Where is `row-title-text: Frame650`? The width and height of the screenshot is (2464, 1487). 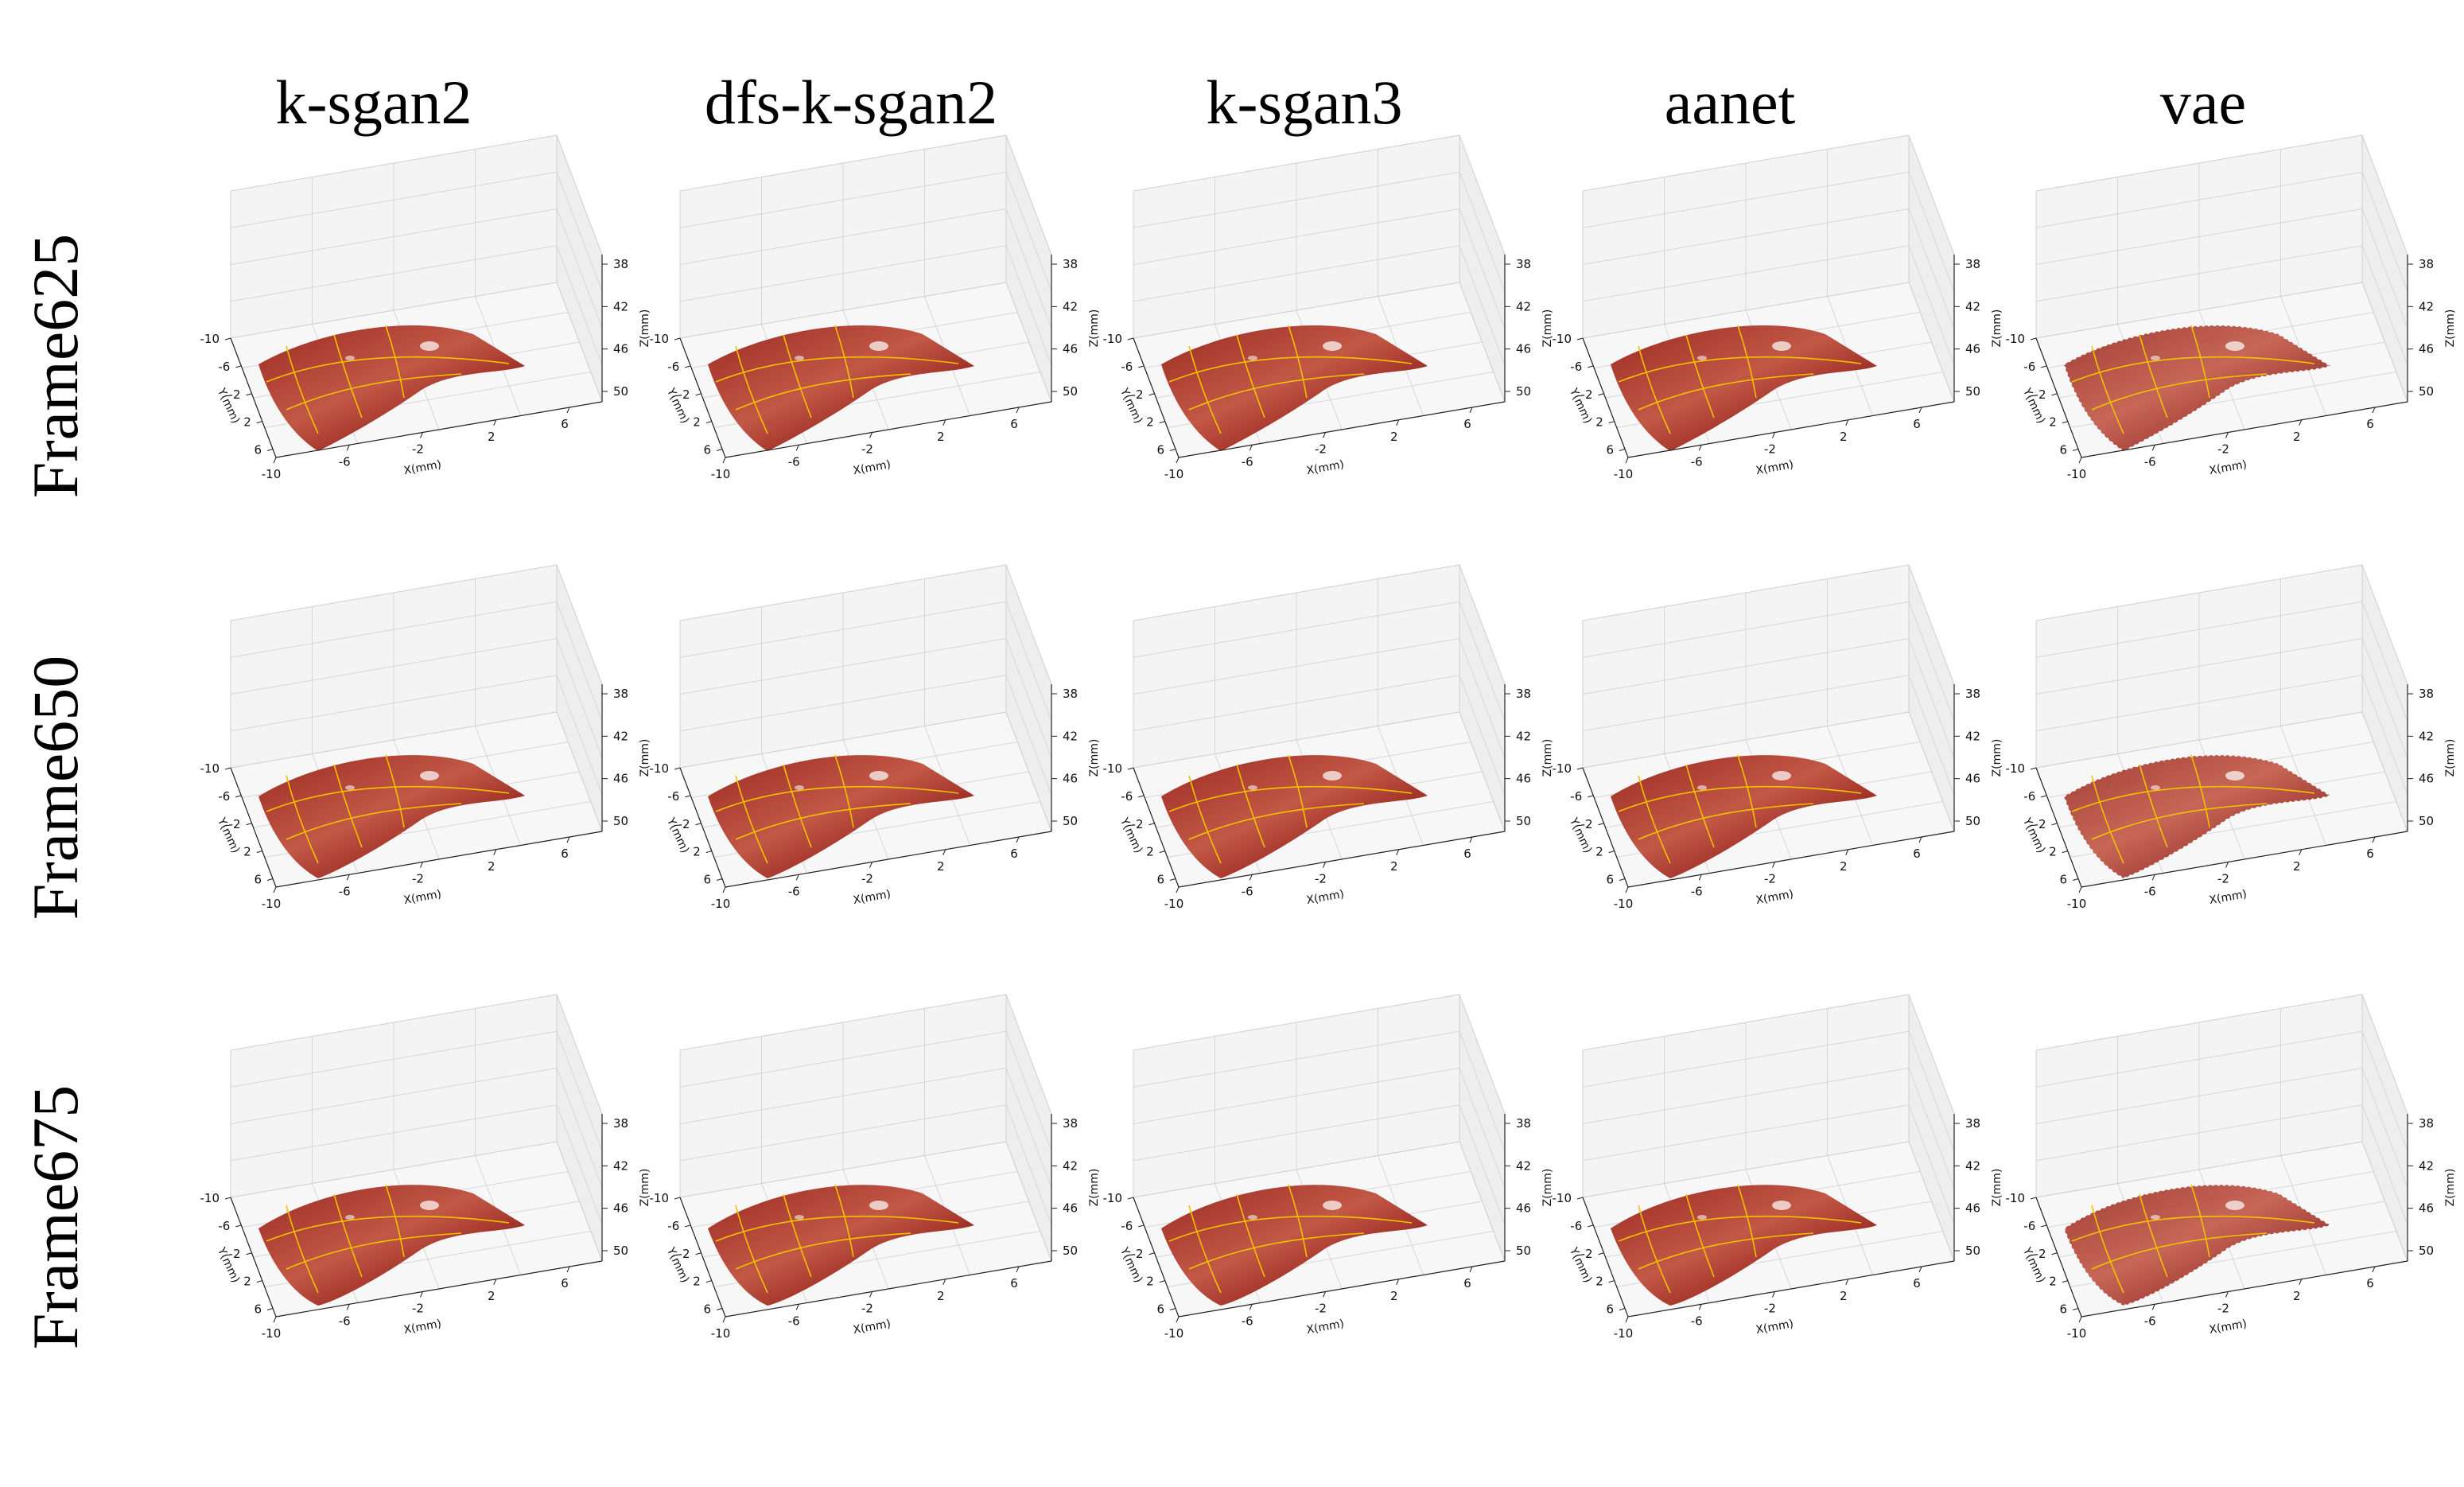
row-title-text: Frame650 is located at coordinates (55, 788).